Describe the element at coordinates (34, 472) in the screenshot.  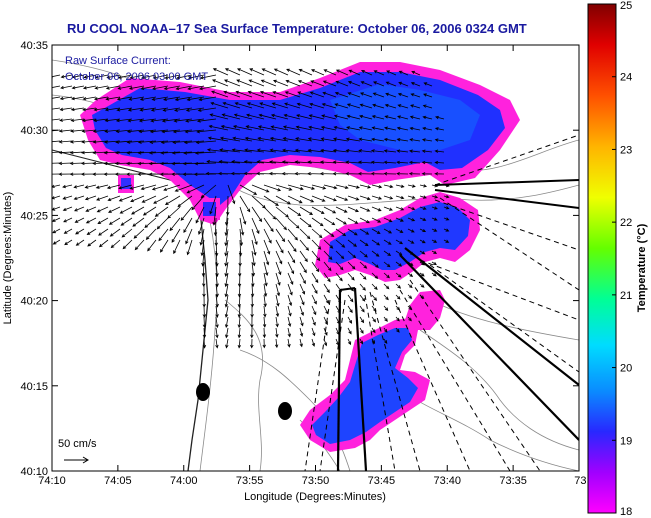
I see `y-tick-label: 40:10` at that location.